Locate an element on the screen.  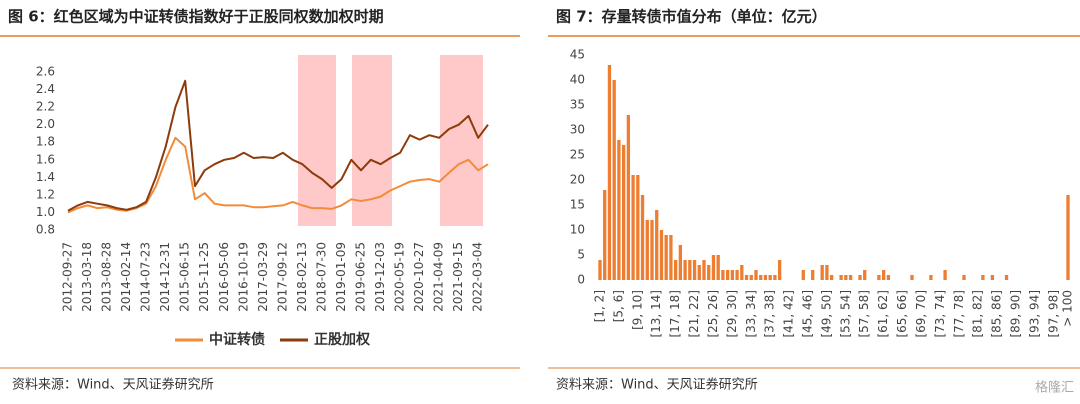
y-tick-label: 1.2 is located at coordinates (45, 194).